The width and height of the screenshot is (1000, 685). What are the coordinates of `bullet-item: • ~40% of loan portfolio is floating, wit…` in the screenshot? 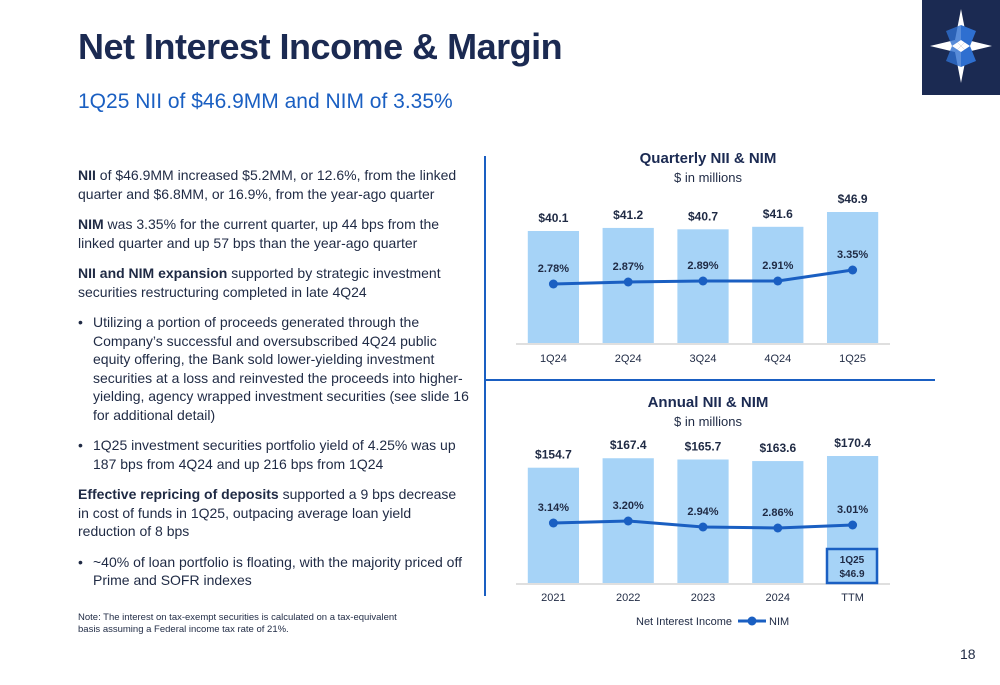 It's located at (270, 571).